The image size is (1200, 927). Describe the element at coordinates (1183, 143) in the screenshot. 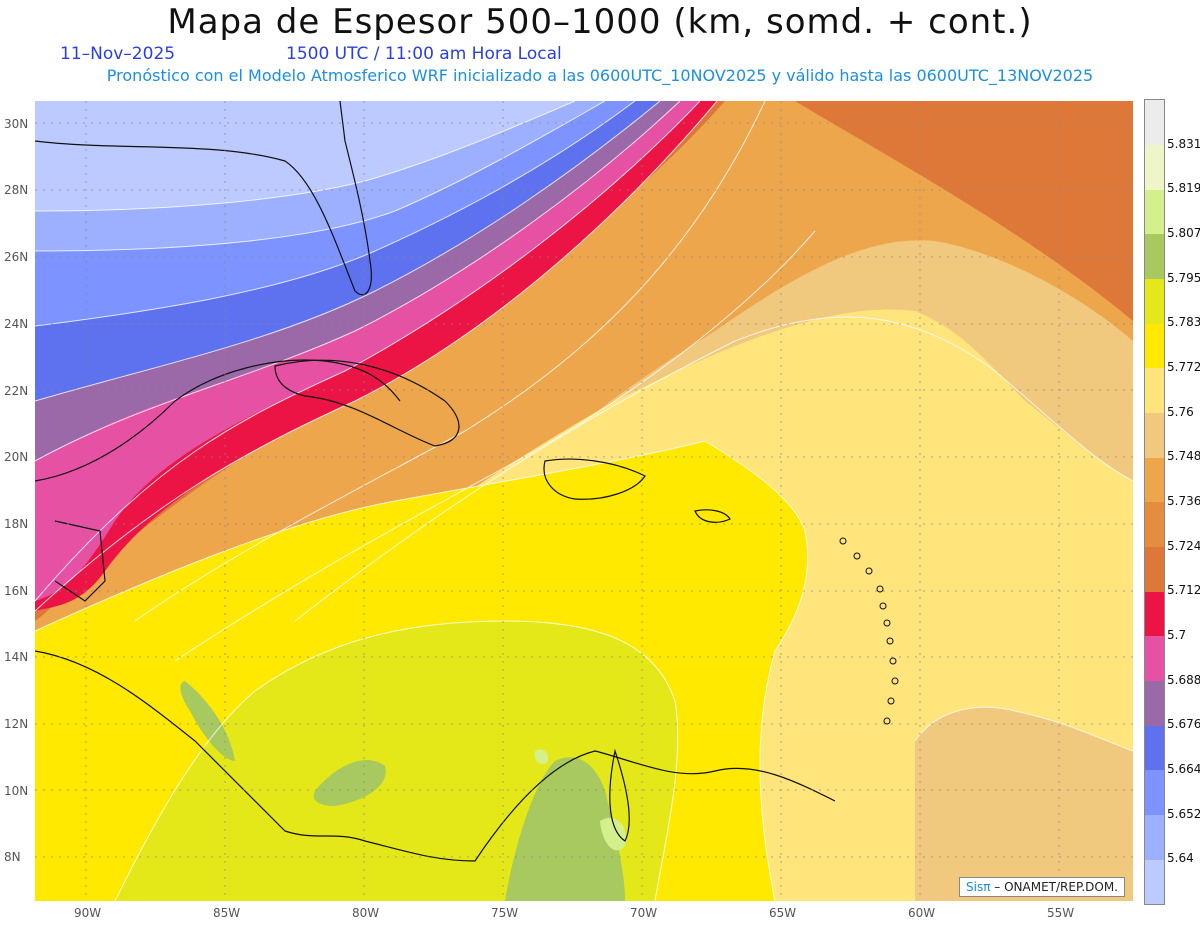

I see `legend-value-label: 5.831` at that location.